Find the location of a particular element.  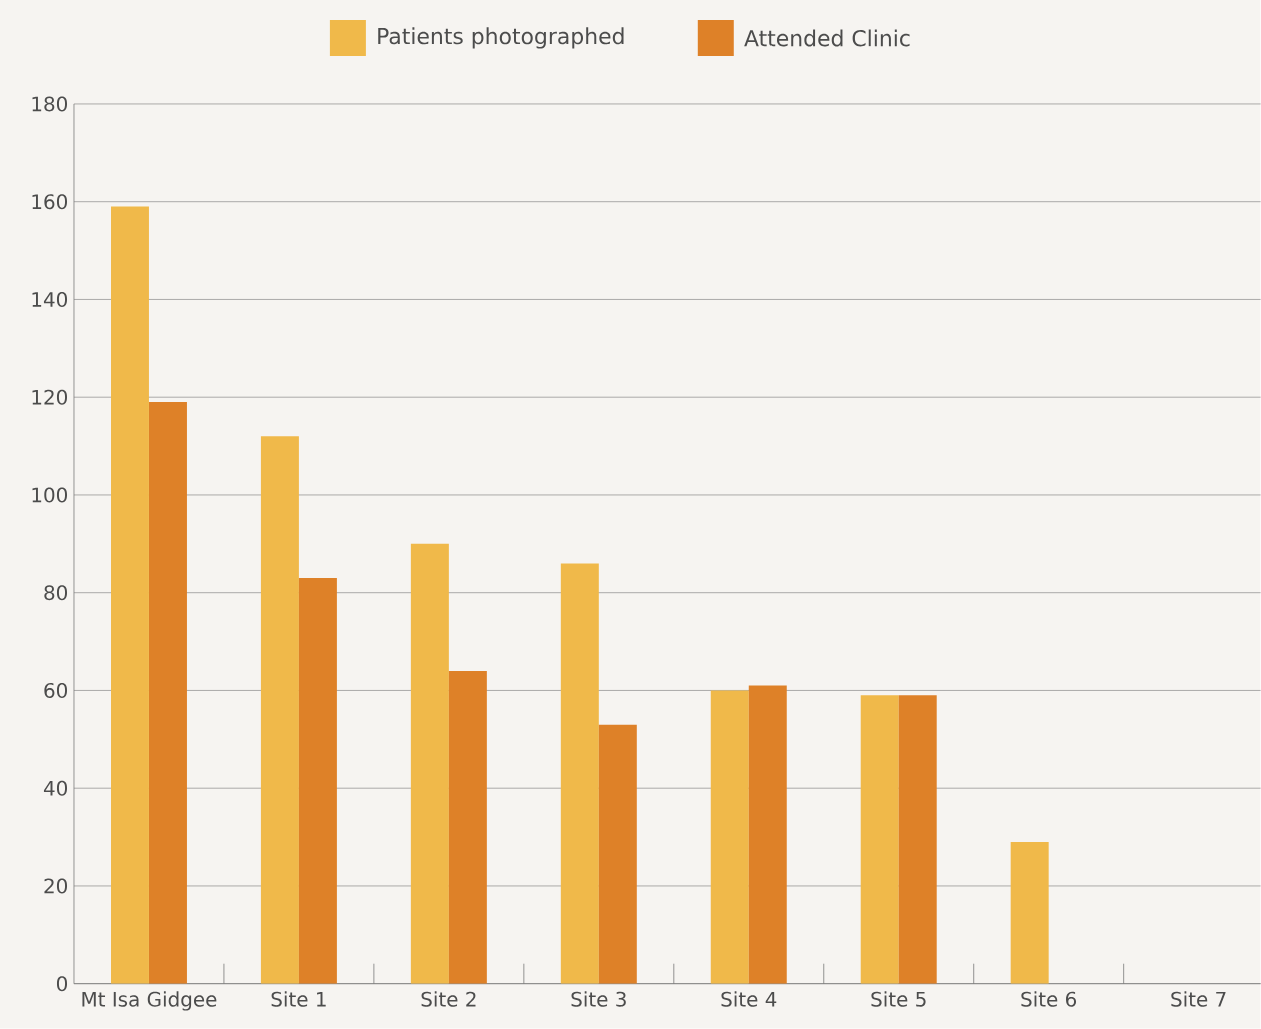

legend-label: Patients photographed is located at coordinates (501, 38).